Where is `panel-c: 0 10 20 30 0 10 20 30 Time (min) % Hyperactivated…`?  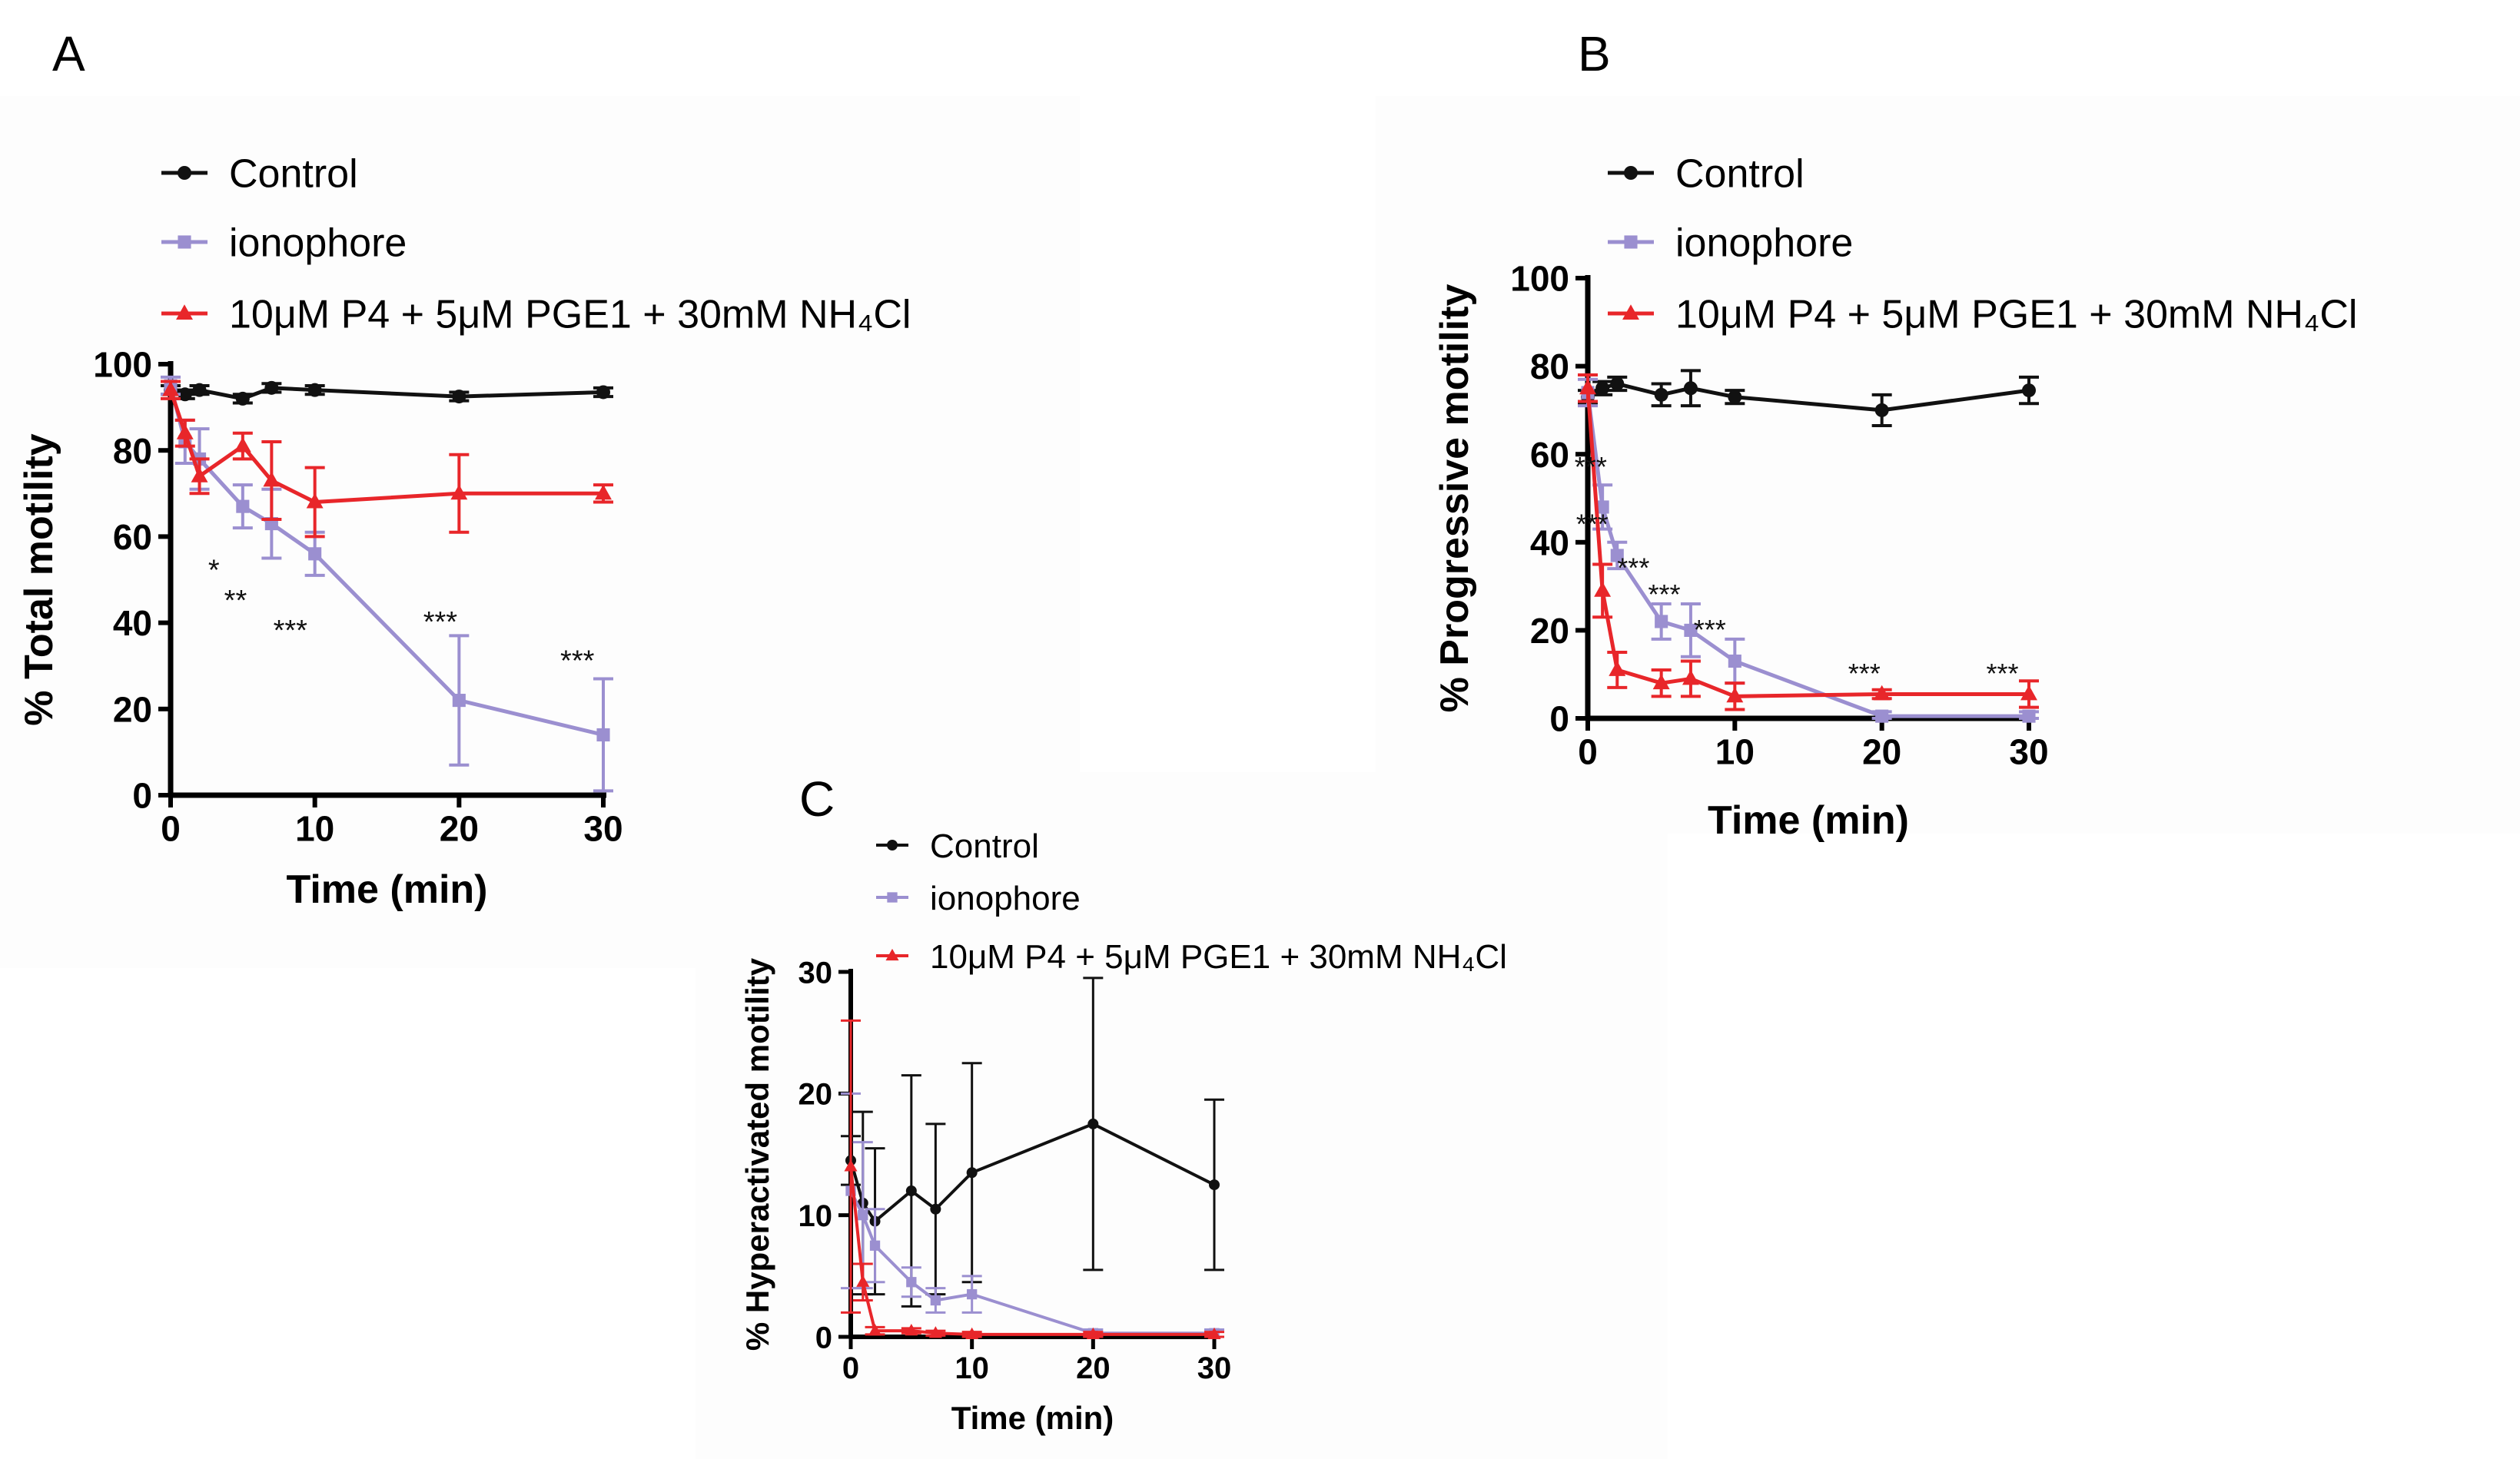
panel-c: 0 10 20 30 0 10 20 30 Time (min) % Hyperactivated… is located at coordinates (1123, 1131).